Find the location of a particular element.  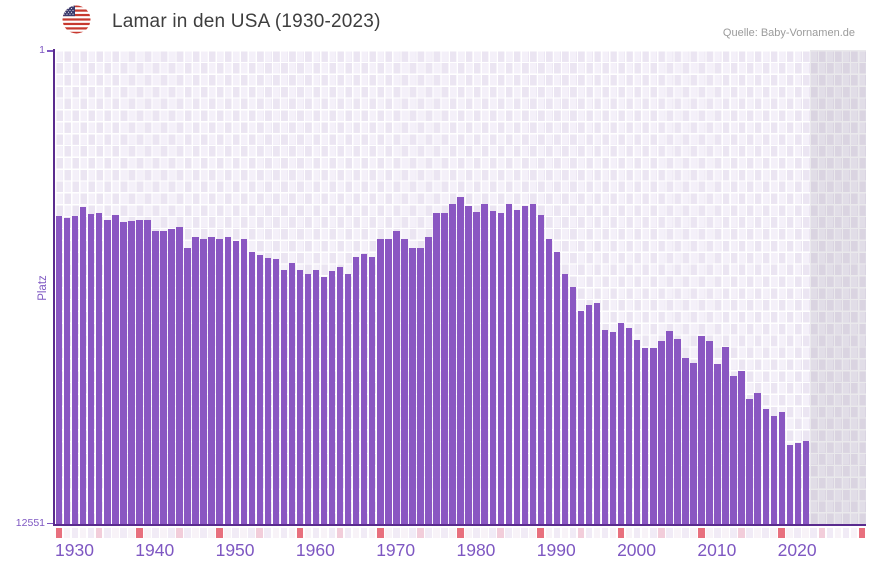

bar-1951 is located at coordinates (227, 380).